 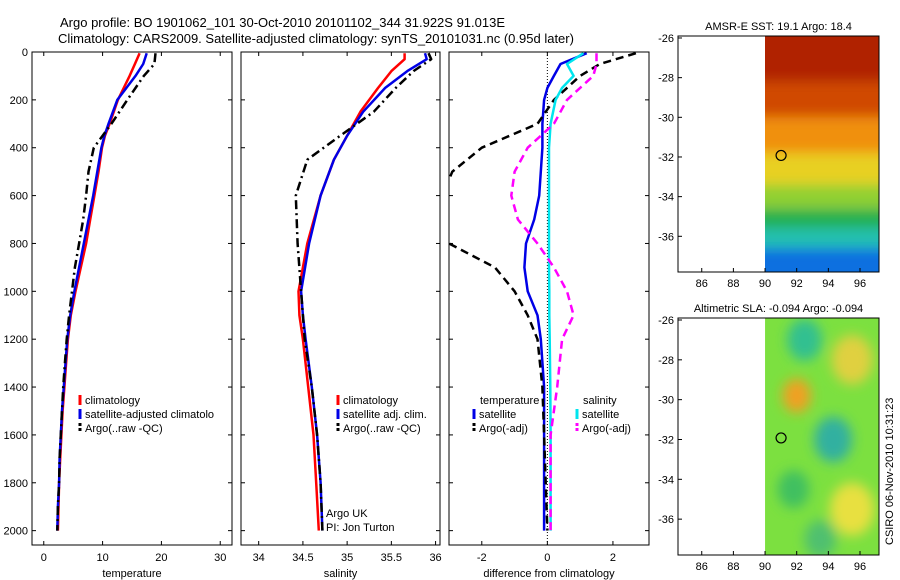 I want to click on salinity-annotation-line: PI: Jon Turton, so click(x=360, y=528).